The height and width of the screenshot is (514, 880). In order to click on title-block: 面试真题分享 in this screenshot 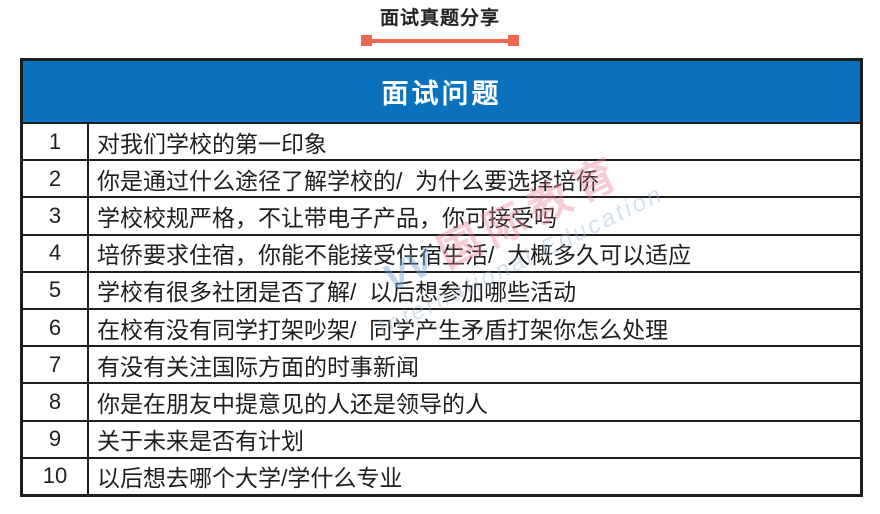, I will do `click(440, 27)`.